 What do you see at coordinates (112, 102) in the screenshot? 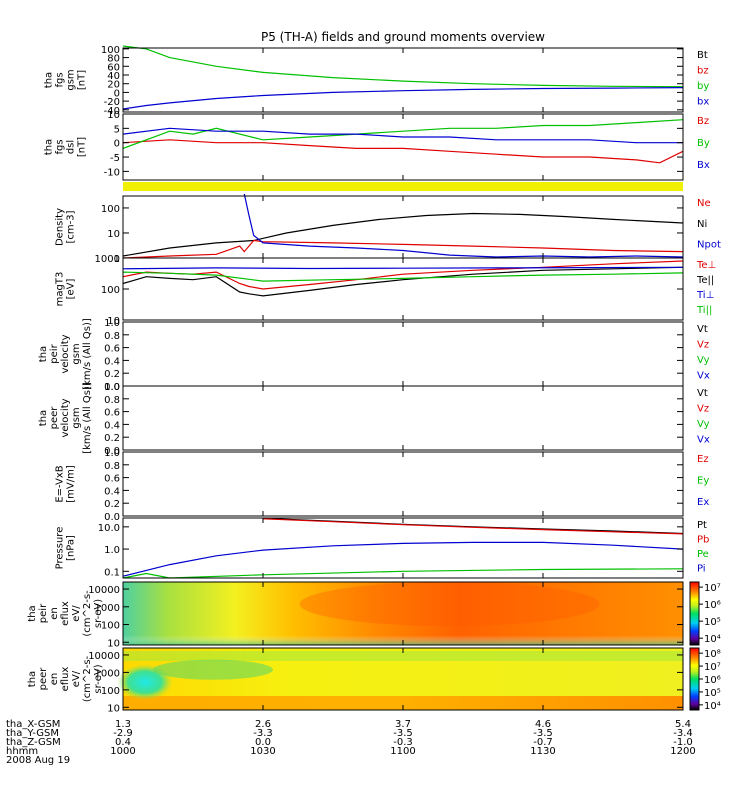
I see `y-tick-label: -20` at bounding box center [112, 102].